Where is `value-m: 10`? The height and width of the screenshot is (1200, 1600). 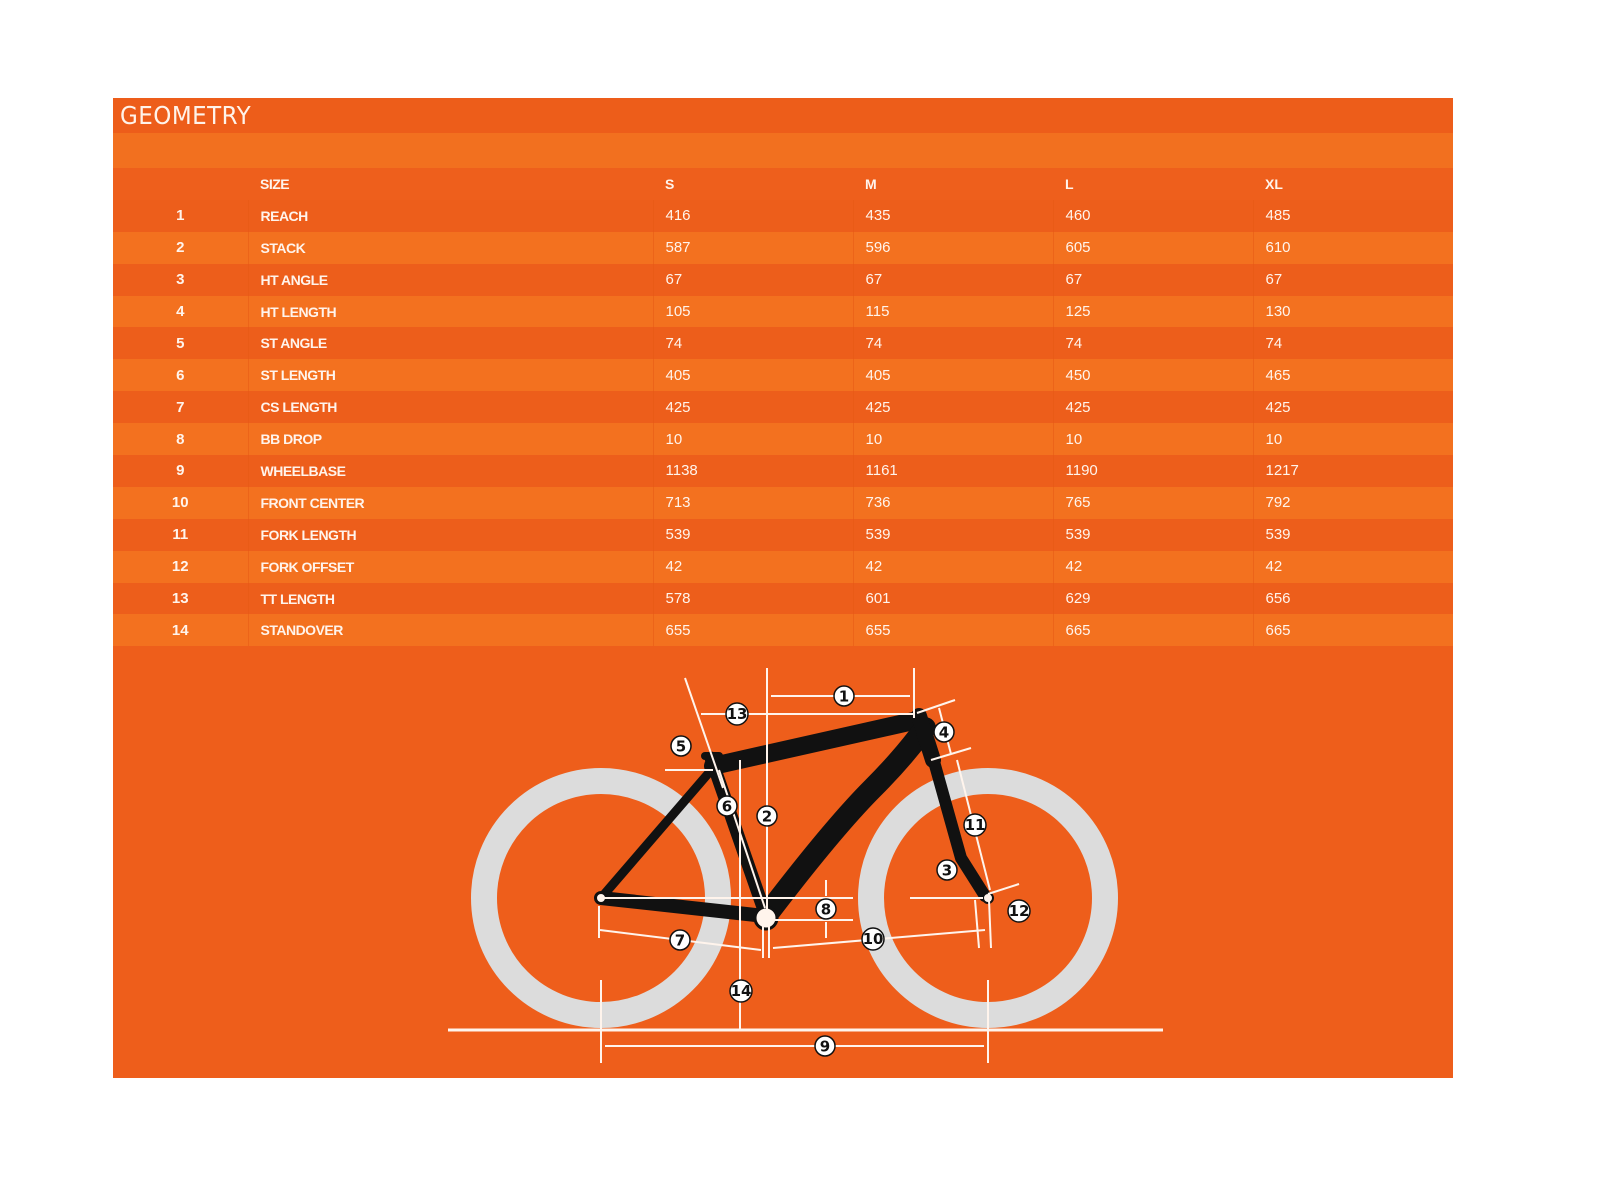 value-m: 10 is located at coordinates (952, 439).